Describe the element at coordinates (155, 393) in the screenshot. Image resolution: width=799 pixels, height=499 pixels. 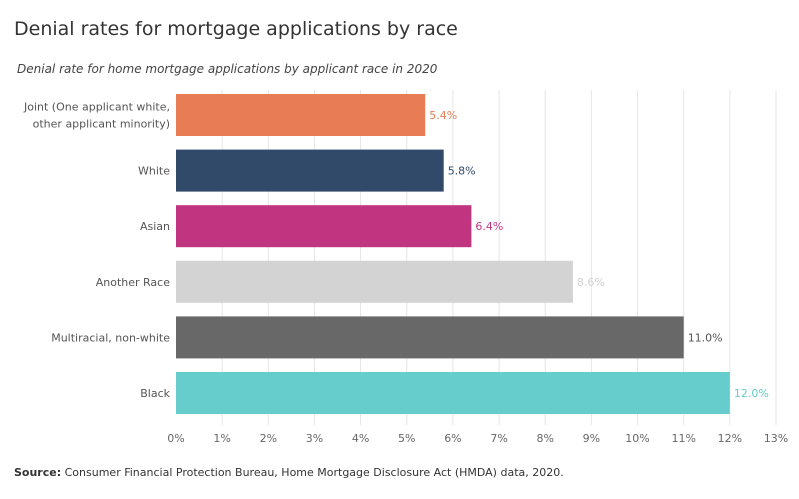
I see `category-label: Black` at that location.